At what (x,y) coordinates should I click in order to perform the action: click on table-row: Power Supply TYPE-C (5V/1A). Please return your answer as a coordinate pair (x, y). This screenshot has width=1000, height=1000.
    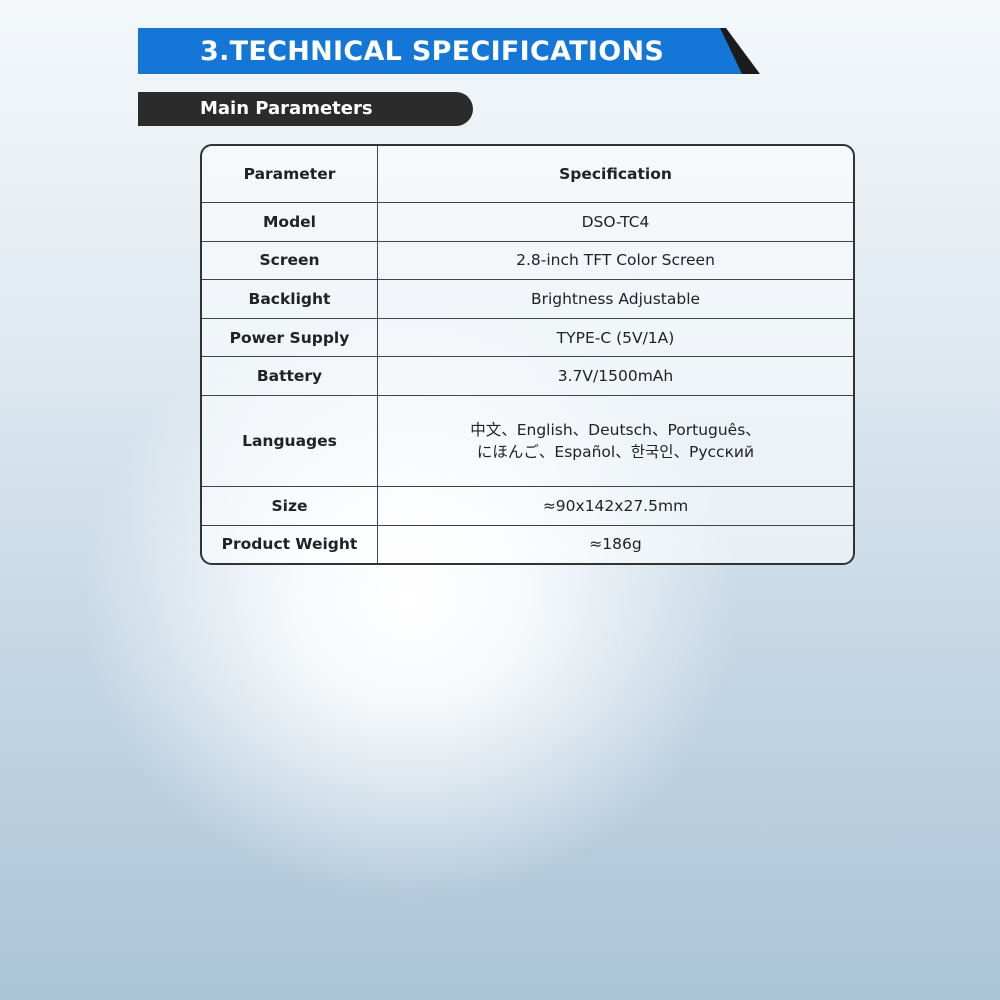
    Looking at the image, I should click on (527, 337).